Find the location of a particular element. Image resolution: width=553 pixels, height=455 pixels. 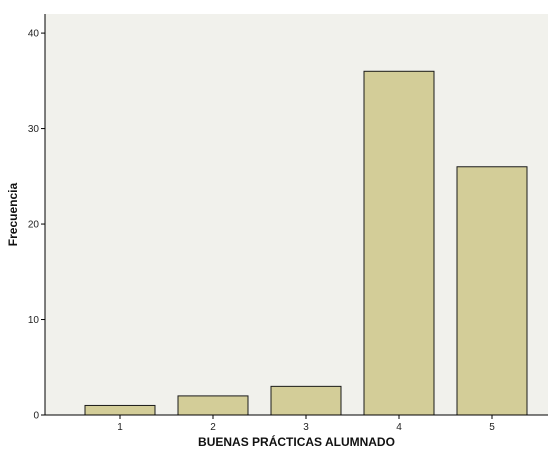

y-axis-ticks: 0 10 20 30 40 is located at coordinates (36, 225).